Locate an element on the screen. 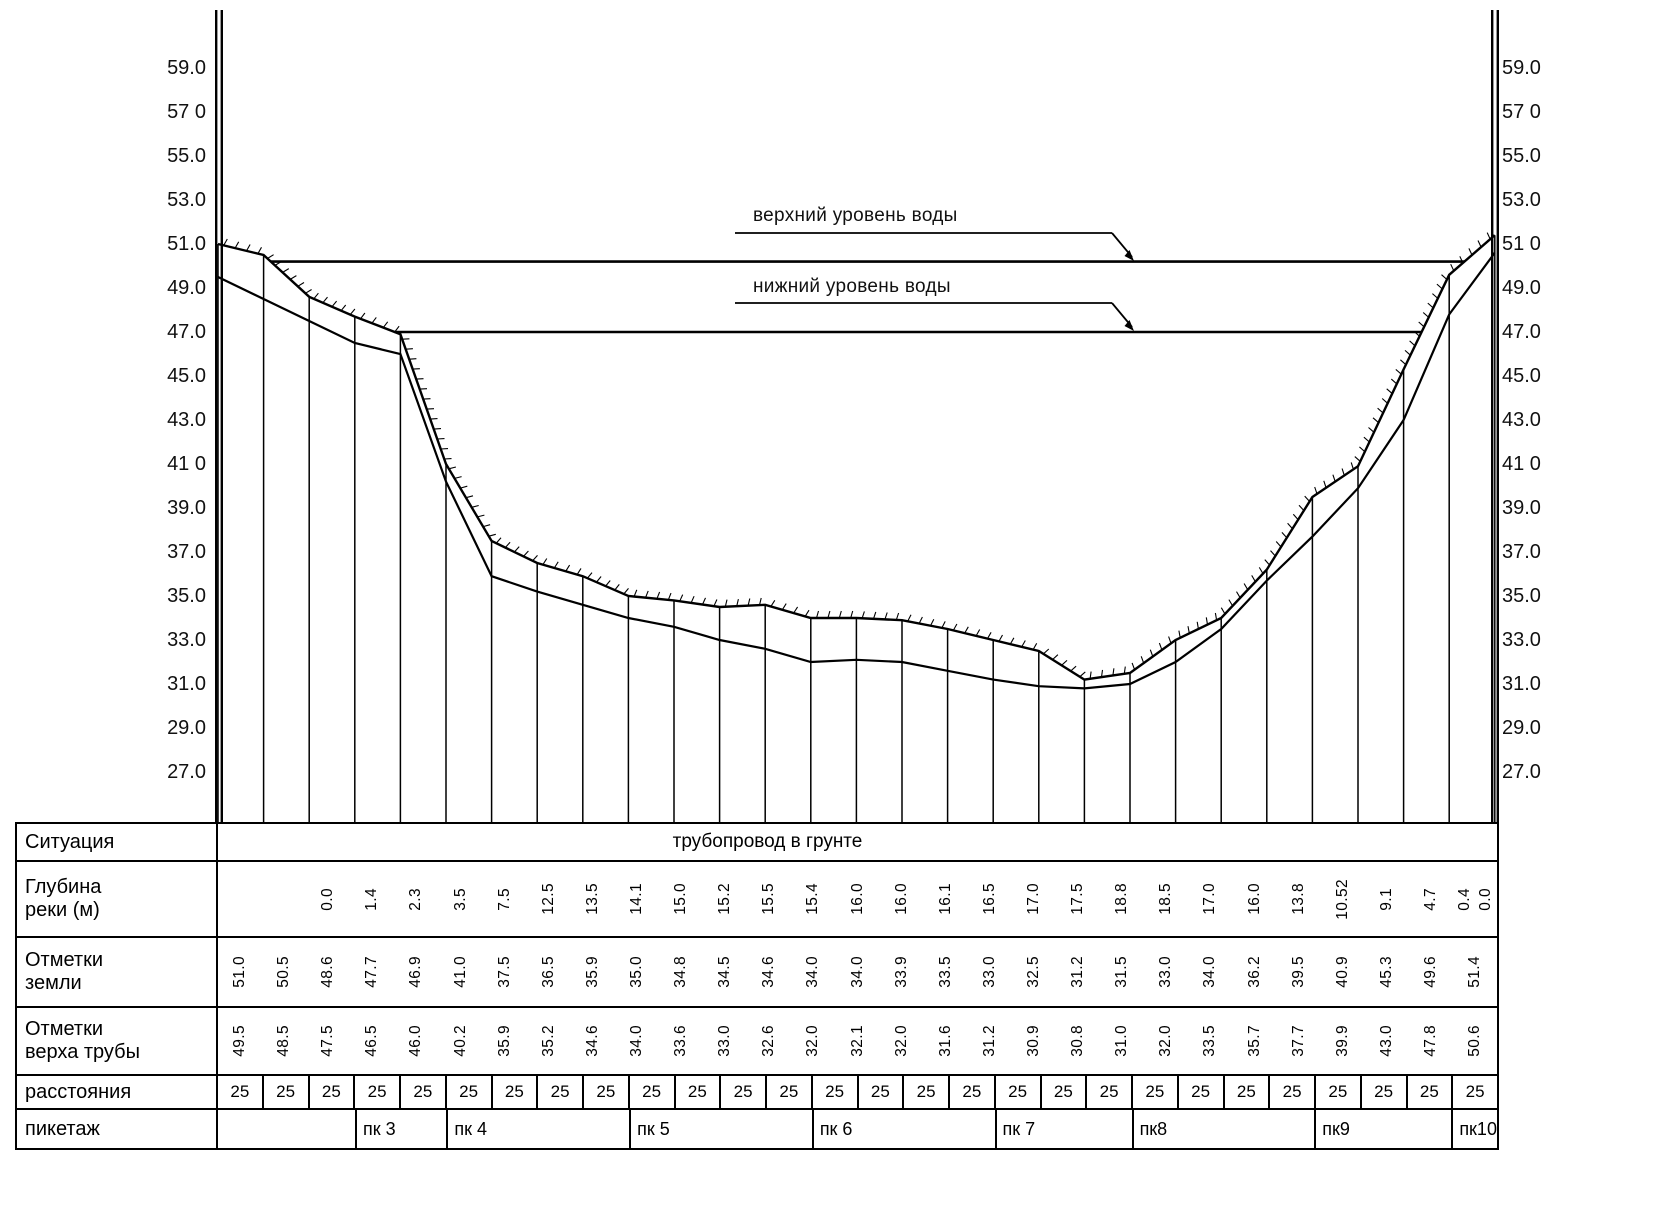 This screenshot has width=1654, height=1231. ground-elevation-value: 41.0 is located at coordinates (460, 972).